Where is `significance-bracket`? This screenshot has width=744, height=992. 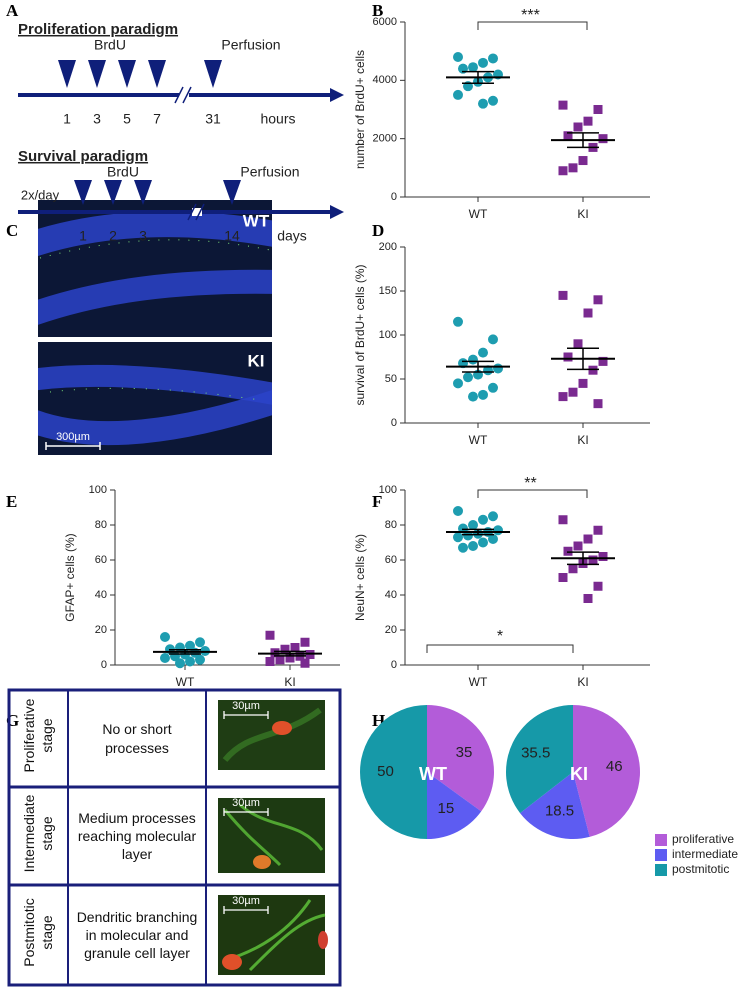
significance-bracket is located at coordinates (500, 648).